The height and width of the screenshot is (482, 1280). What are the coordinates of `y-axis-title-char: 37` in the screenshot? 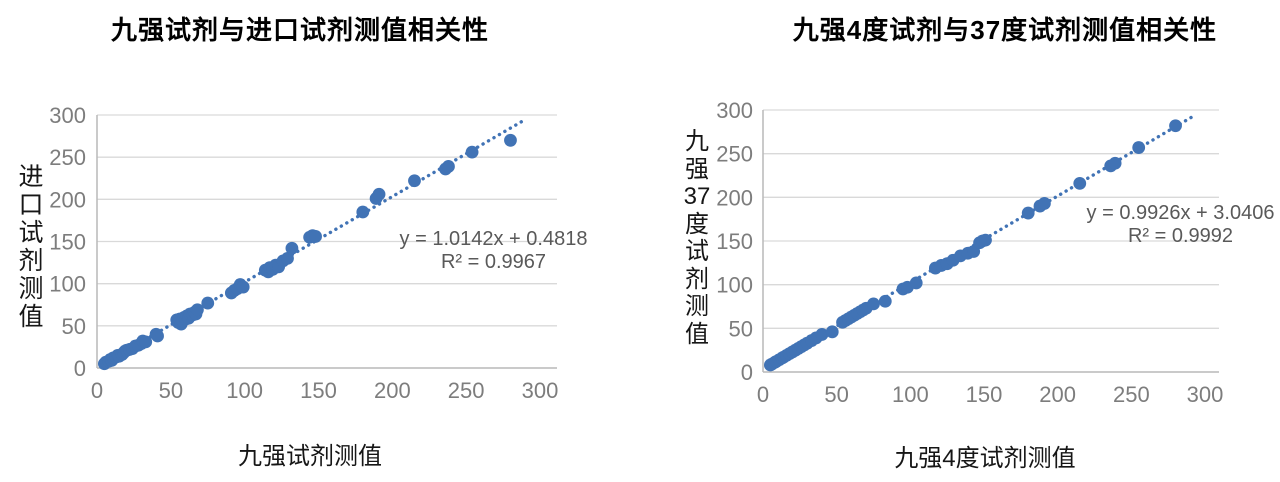 It's located at (697, 196).